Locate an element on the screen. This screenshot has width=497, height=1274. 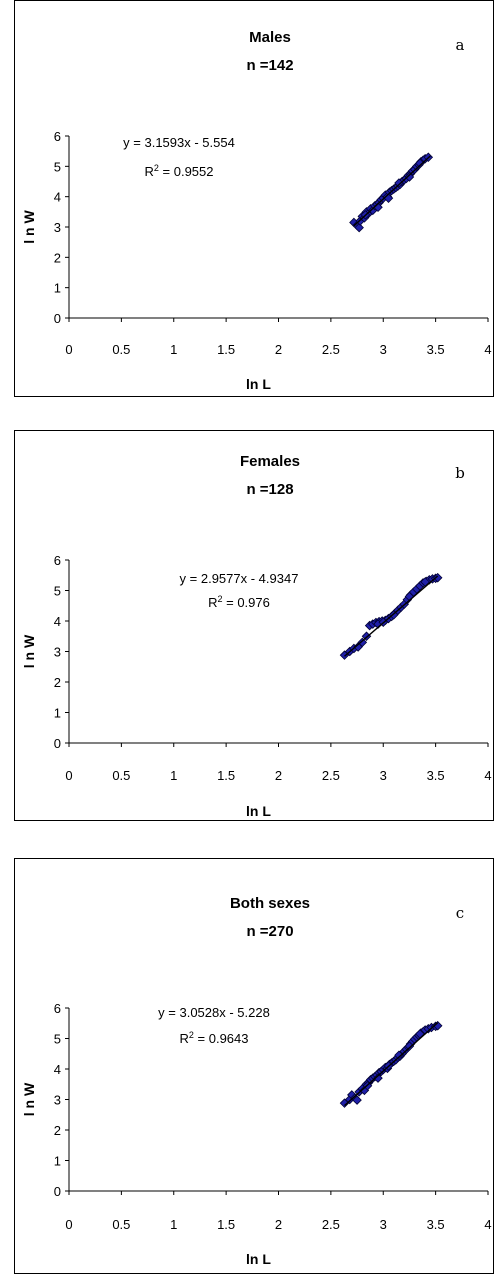
r-squared-value: = 0.9643 is located at coordinates (221, 1038).